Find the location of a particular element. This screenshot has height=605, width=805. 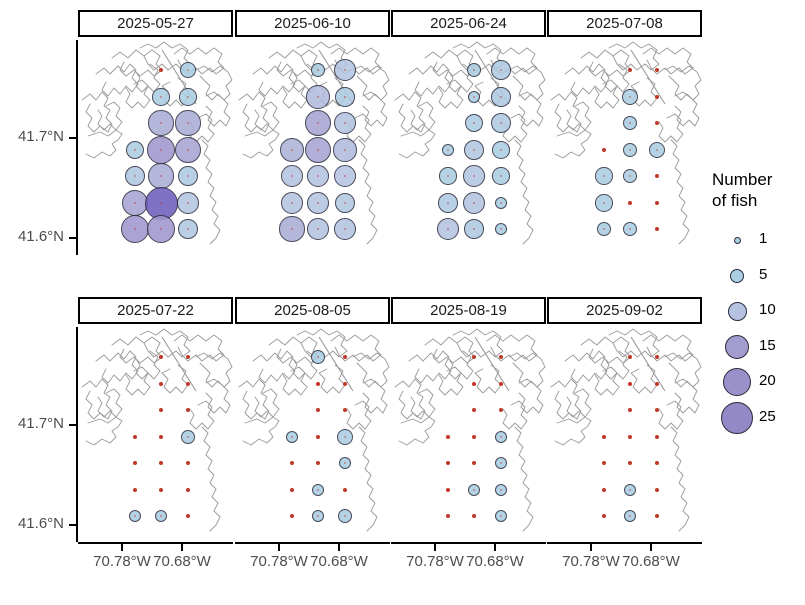

legend-key-symbol is located at coordinates (737, 417).